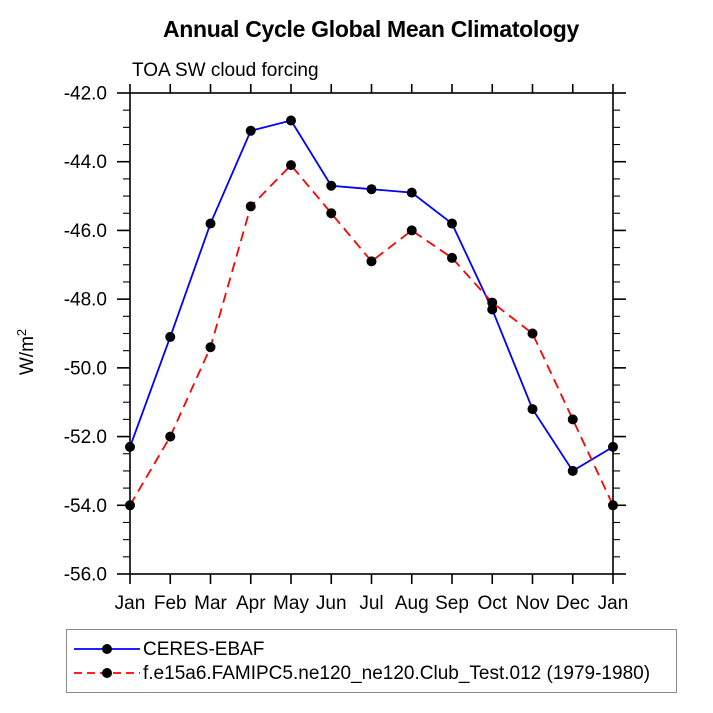  Describe the element at coordinates (85, 437) in the screenshot. I see `y-tick-label: -52.0` at that location.